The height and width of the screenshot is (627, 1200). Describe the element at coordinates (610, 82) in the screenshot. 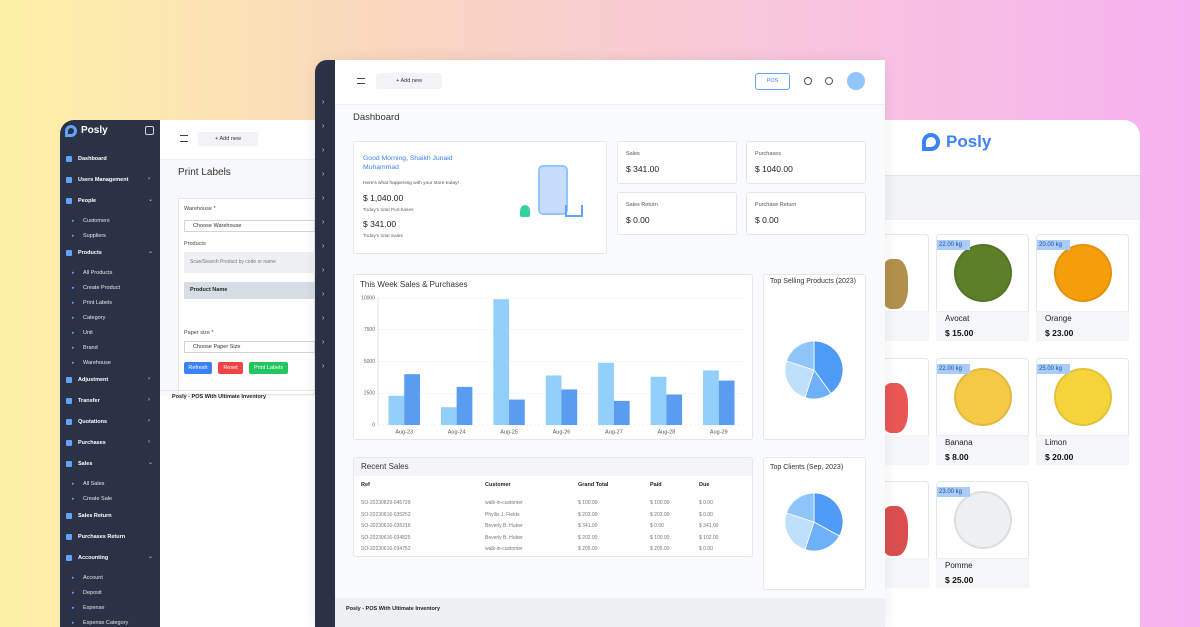

I see `header-bar` at that location.